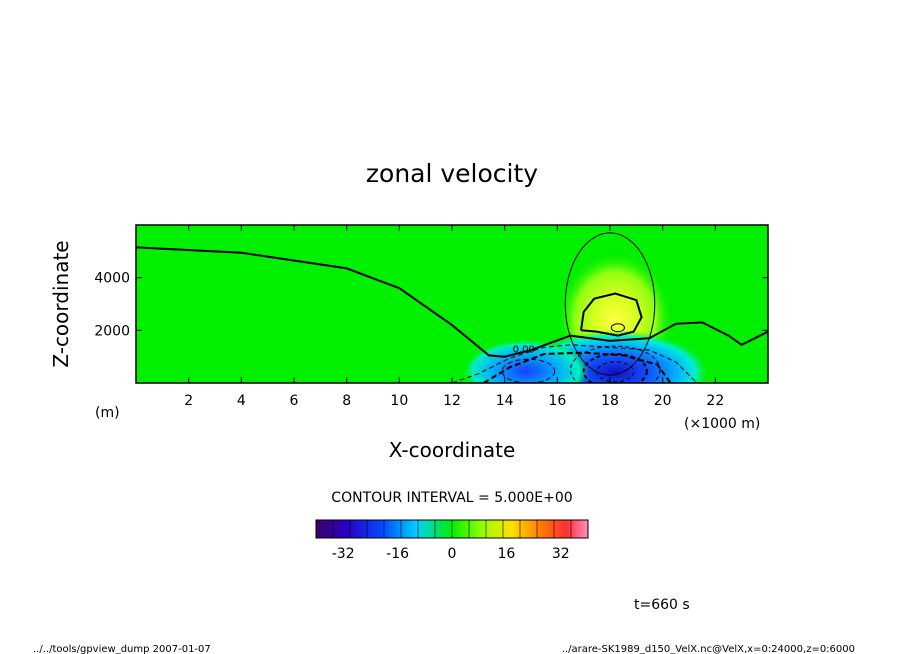 The image size is (904, 654). What do you see at coordinates (610, 401) in the screenshot?
I see `x-tick-label: 18` at bounding box center [610, 401].